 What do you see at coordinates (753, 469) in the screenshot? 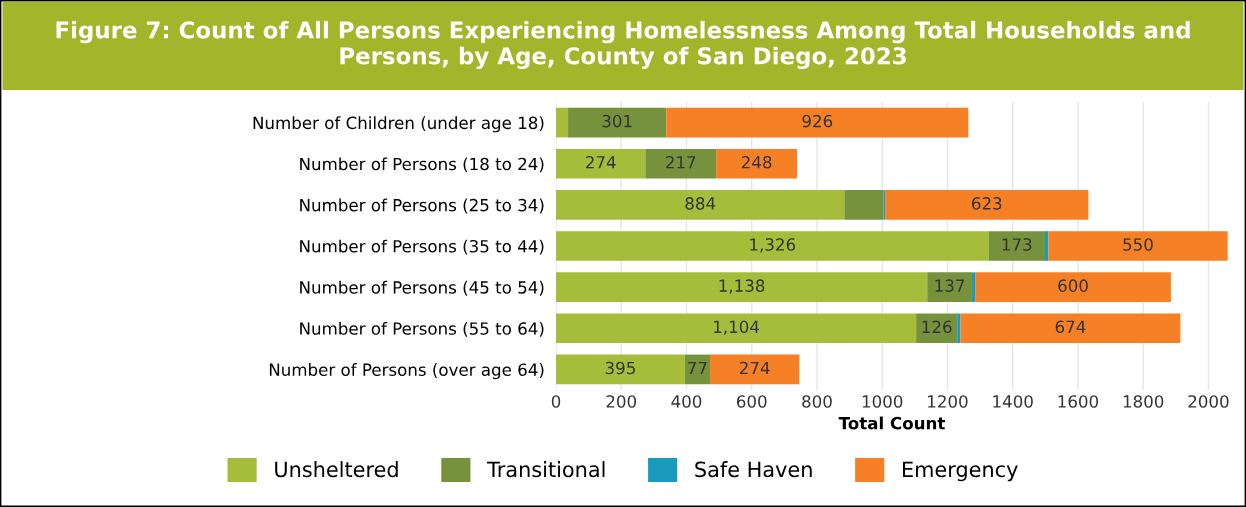
I see `legend-label: Safe Haven` at bounding box center [753, 469].